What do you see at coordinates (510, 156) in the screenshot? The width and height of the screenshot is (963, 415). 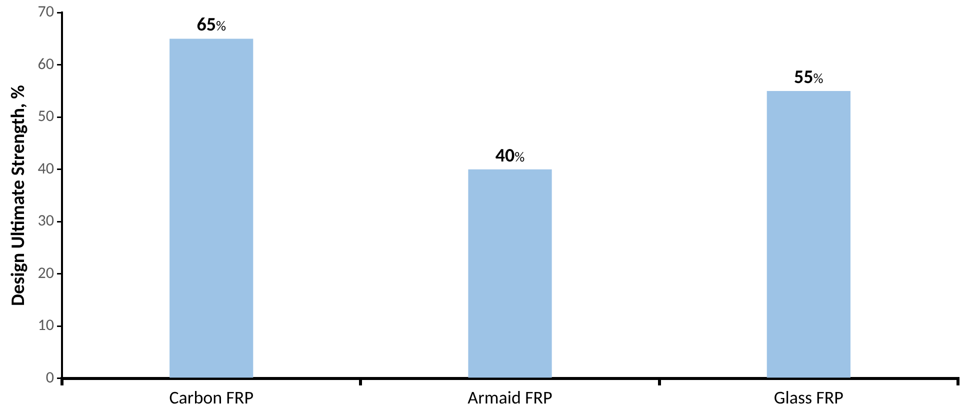 I see `data-label: 40%` at bounding box center [510, 156].